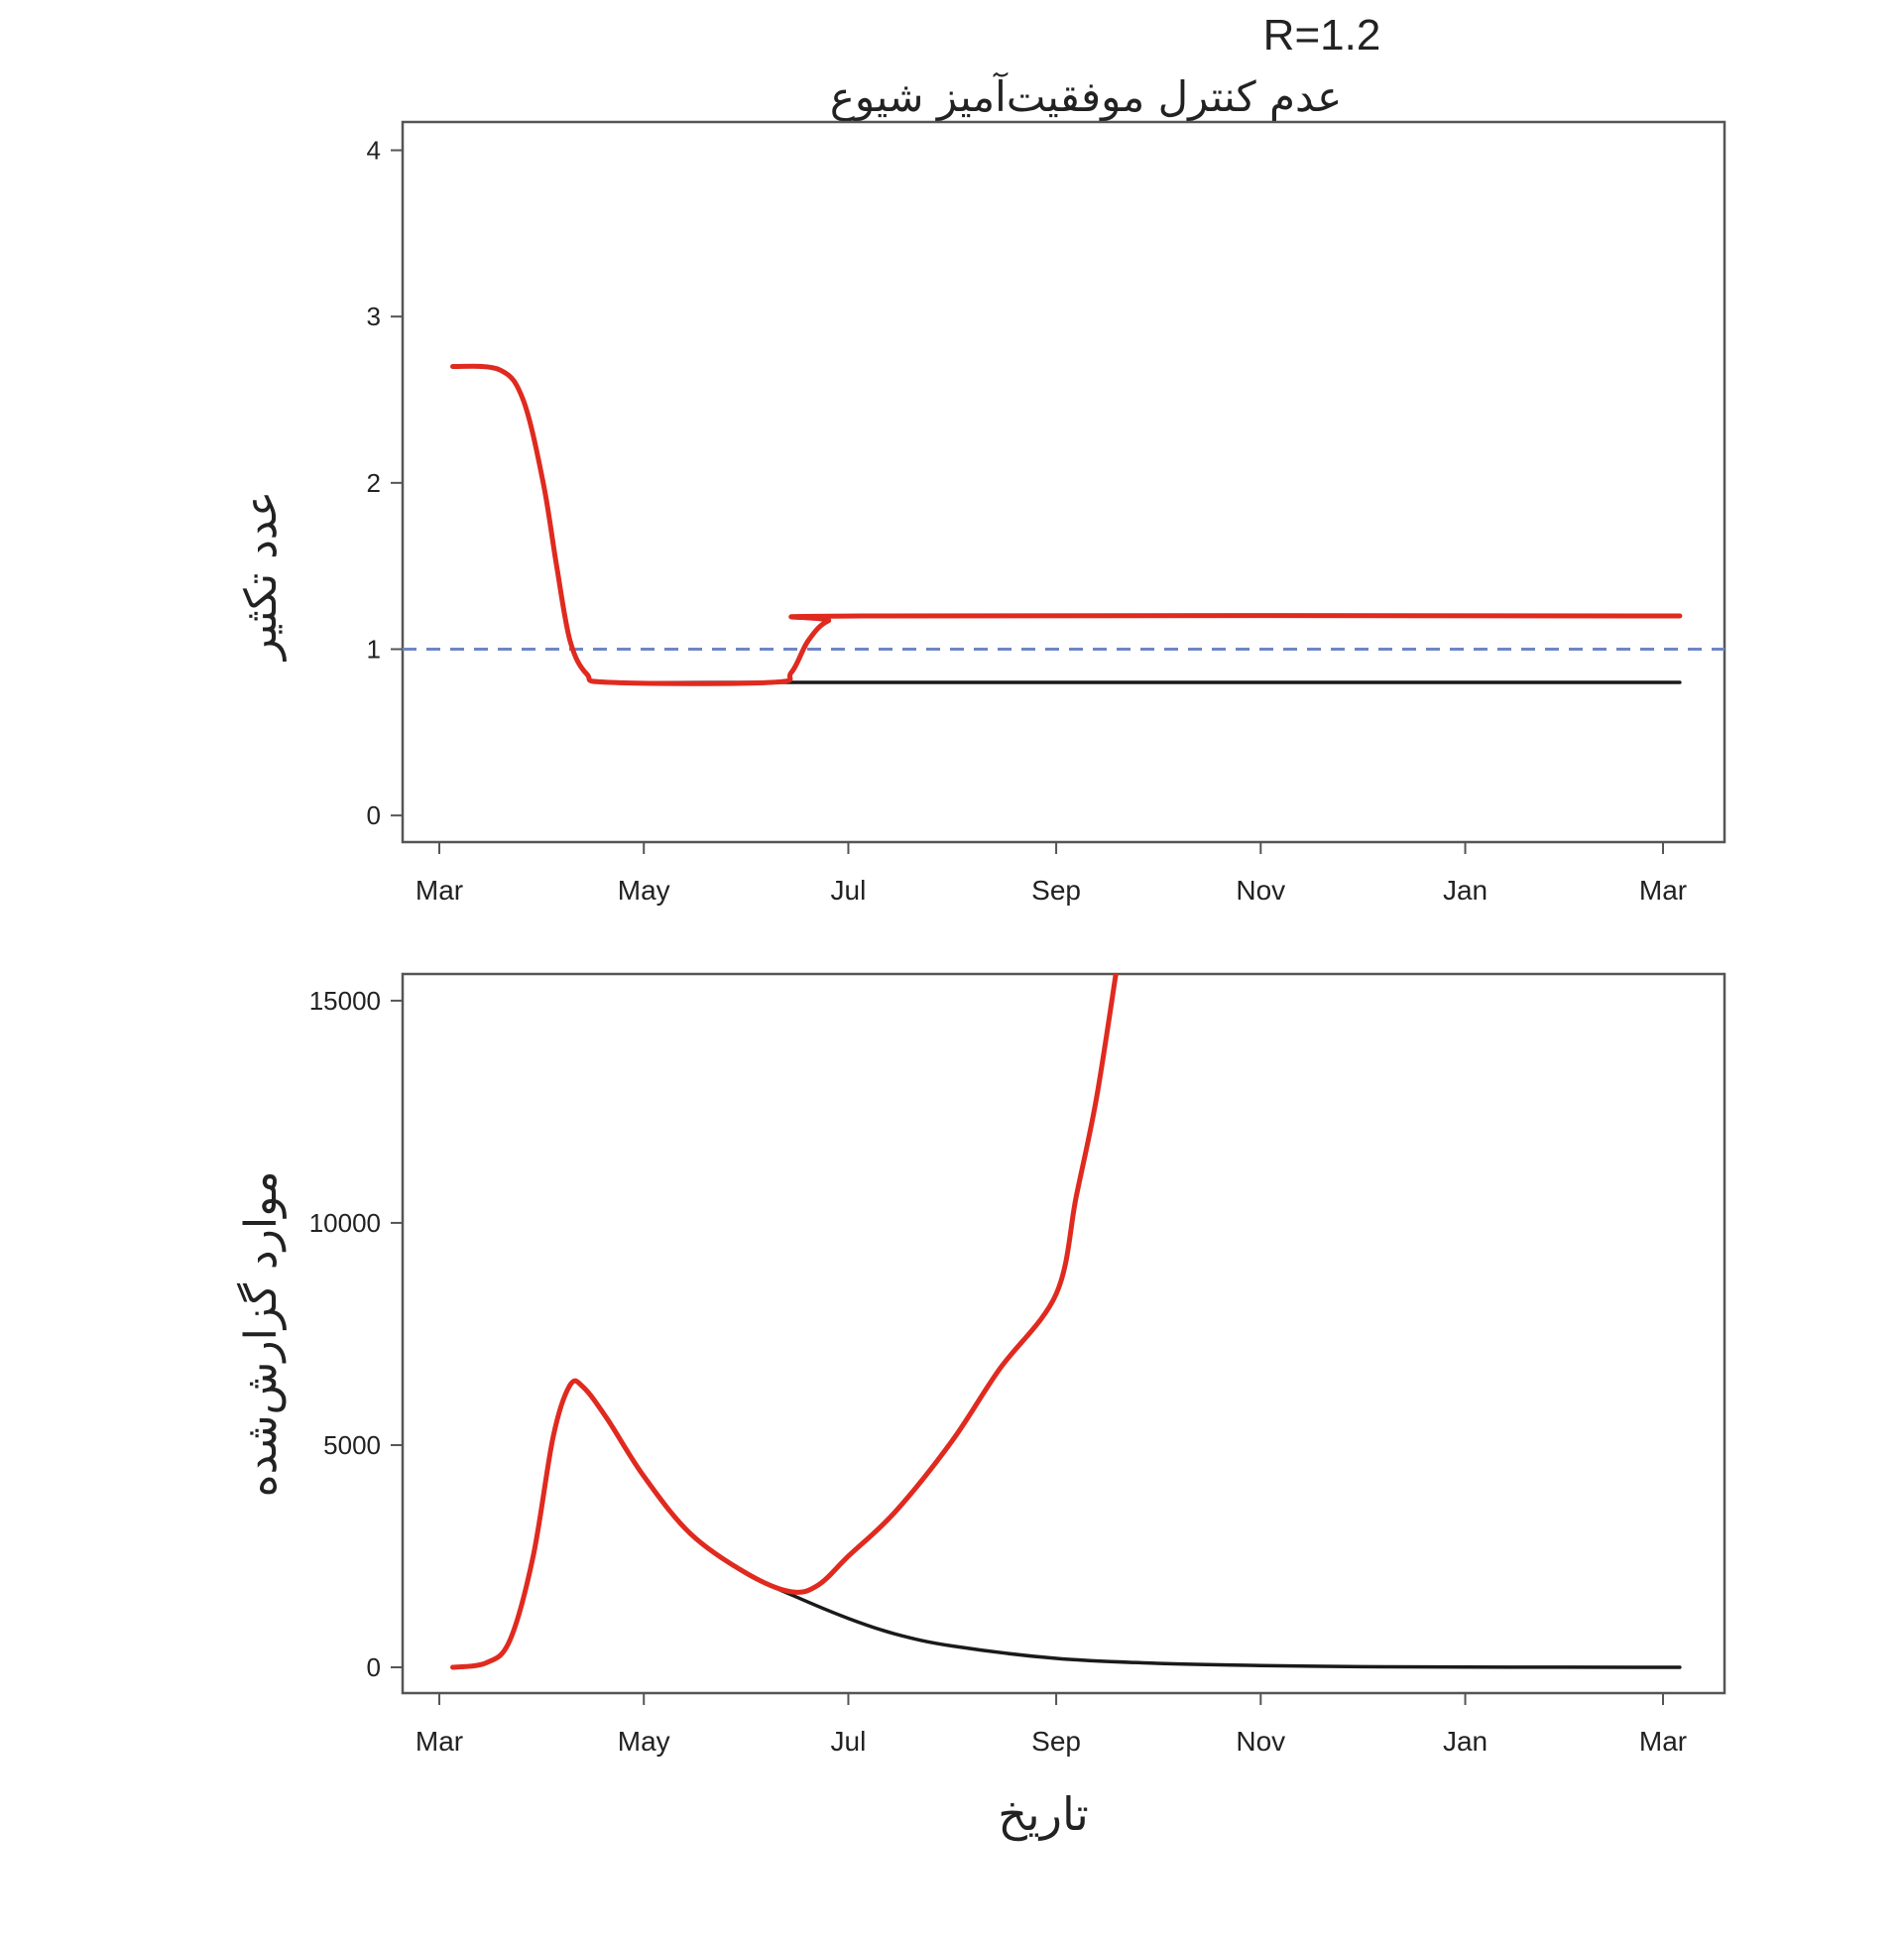 The image size is (1904, 1948). What do you see at coordinates (261, 576) in the screenshot?
I see `y-axis-label: عدد تکثیر` at bounding box center [261, 576].